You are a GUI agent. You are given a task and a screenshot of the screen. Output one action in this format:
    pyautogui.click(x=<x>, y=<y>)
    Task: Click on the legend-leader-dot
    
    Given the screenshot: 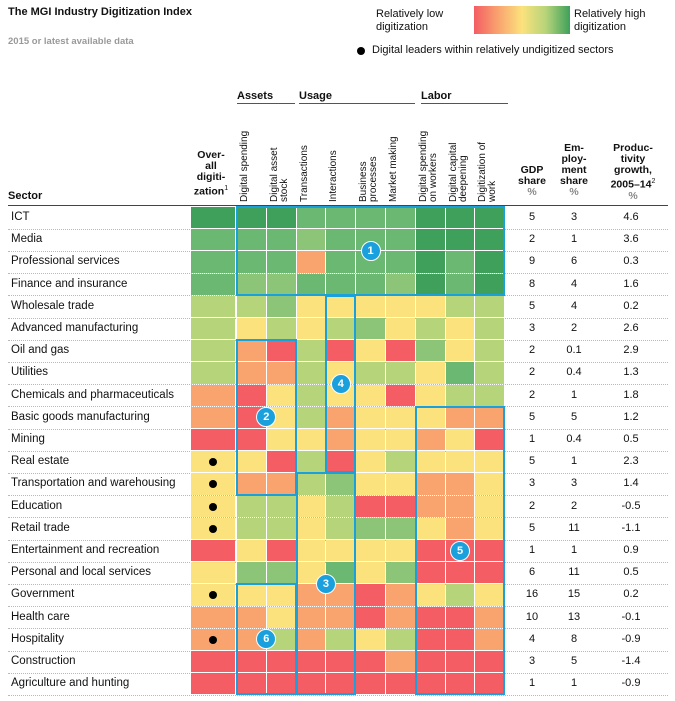 What is the action you would take?
    pyautogui.click(x=361, y=51)
    